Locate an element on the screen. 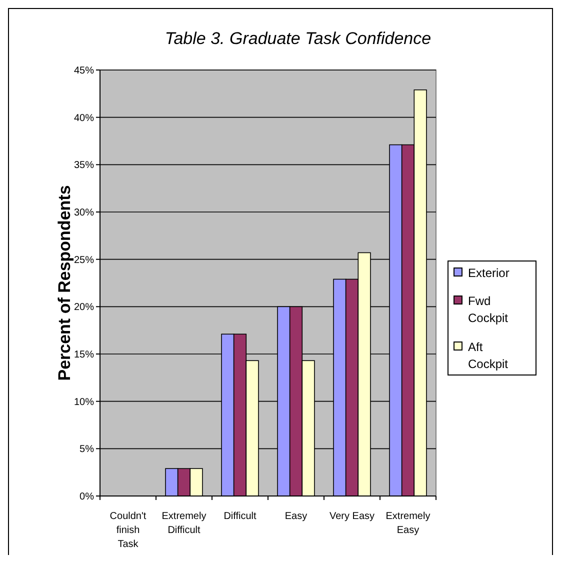 The width and height of the screenshot is (561, 563). x-tick-label: Extremely Easy is located at coordinates (408, 523).